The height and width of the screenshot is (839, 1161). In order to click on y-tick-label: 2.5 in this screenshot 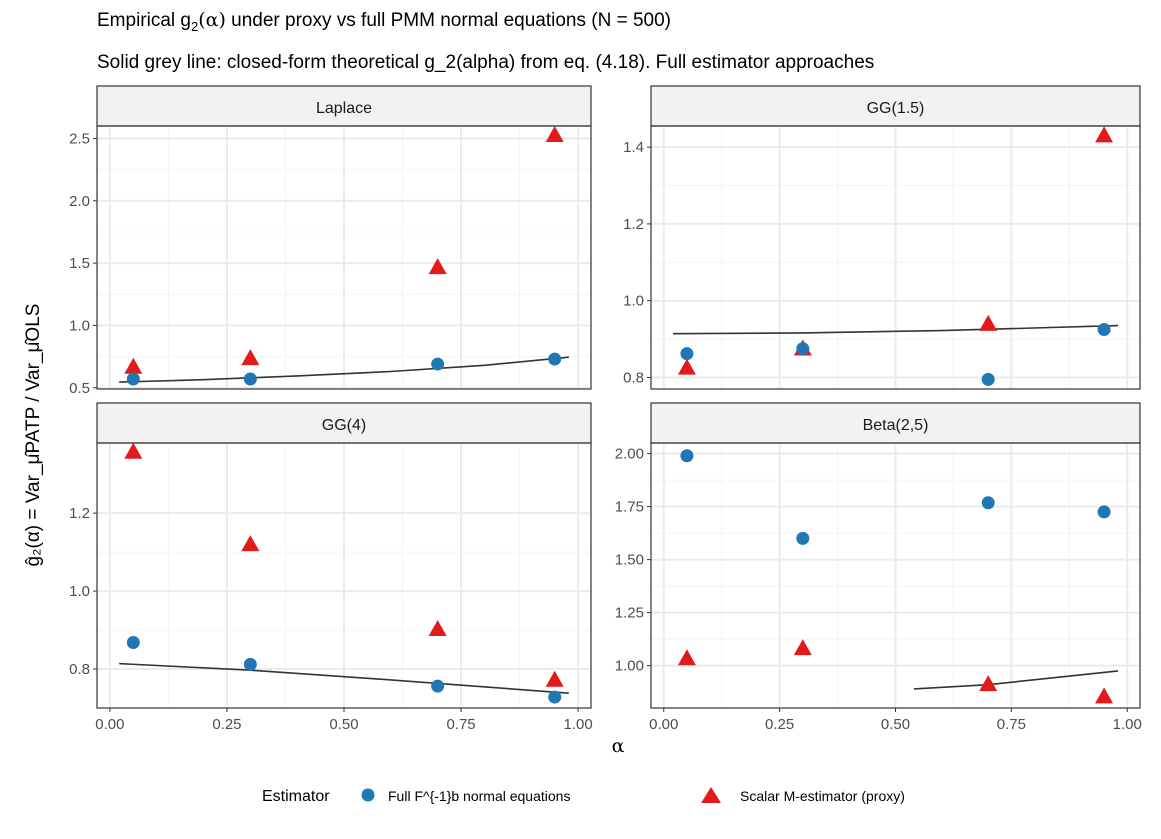, I will do `click(79, 138)`.